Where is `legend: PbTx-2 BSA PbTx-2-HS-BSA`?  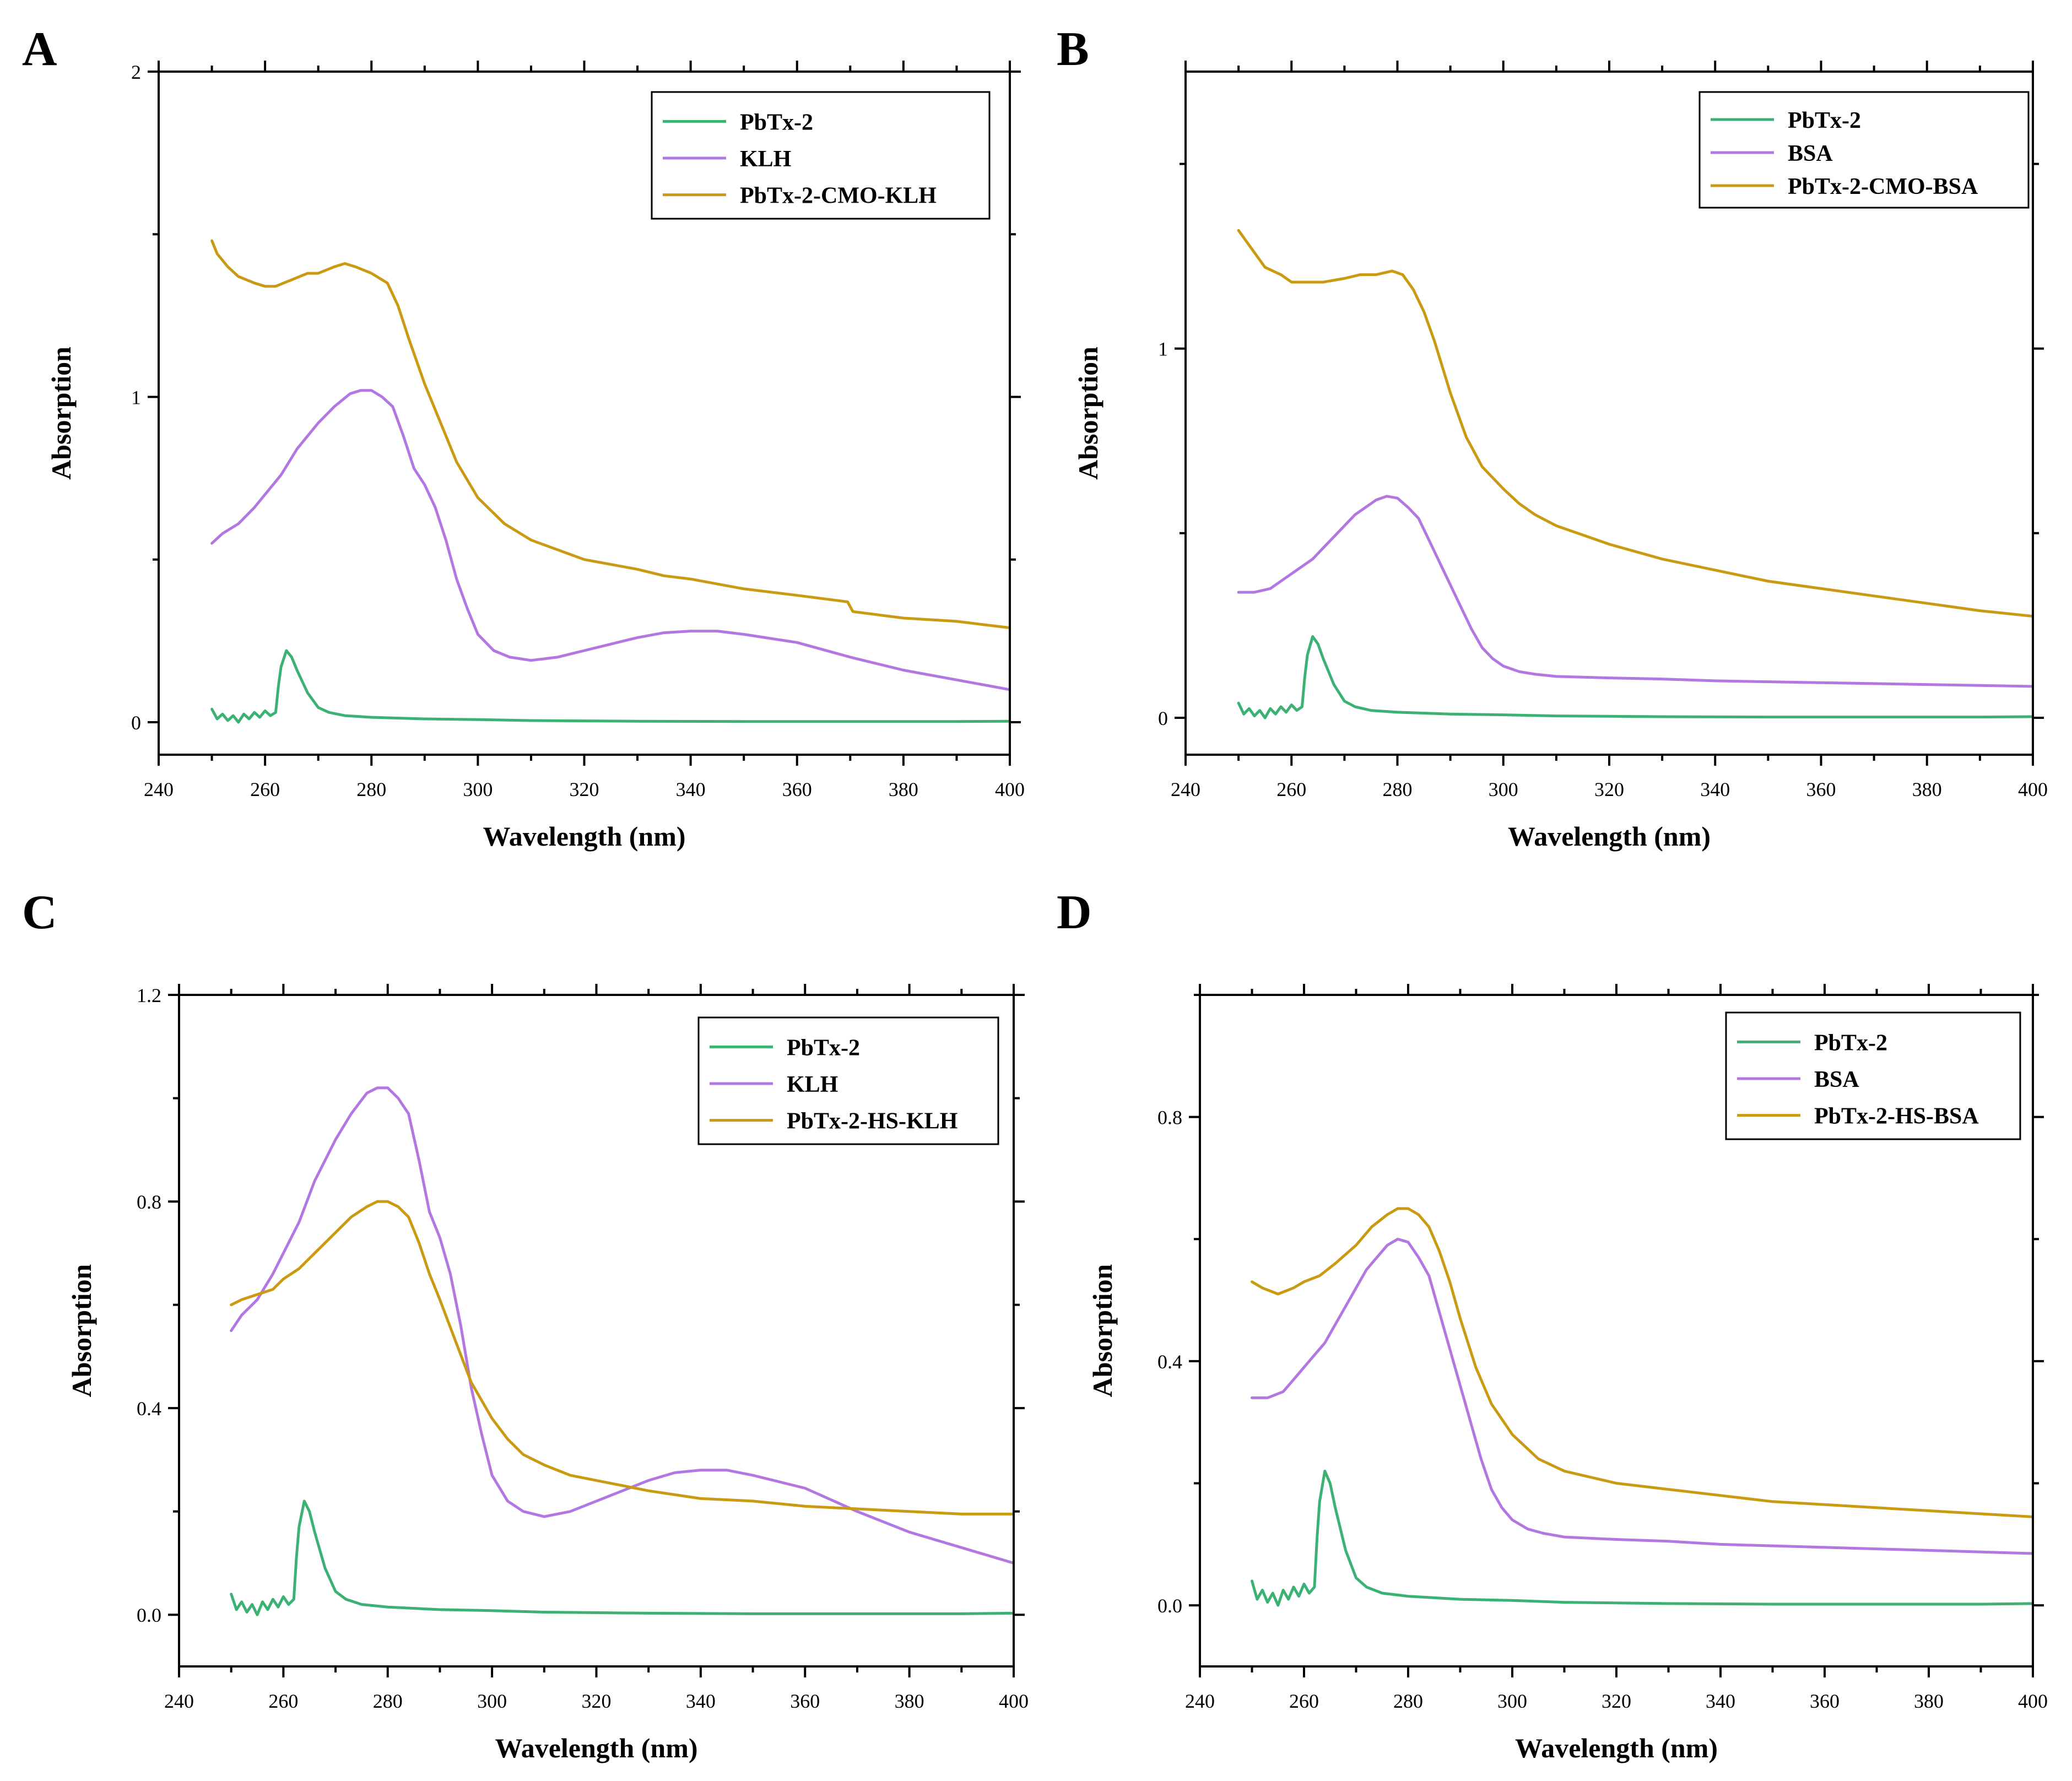 legend: PbTx-2 BSA PbTx-2-HS-BSA is located at coordinates (1873, 1075).